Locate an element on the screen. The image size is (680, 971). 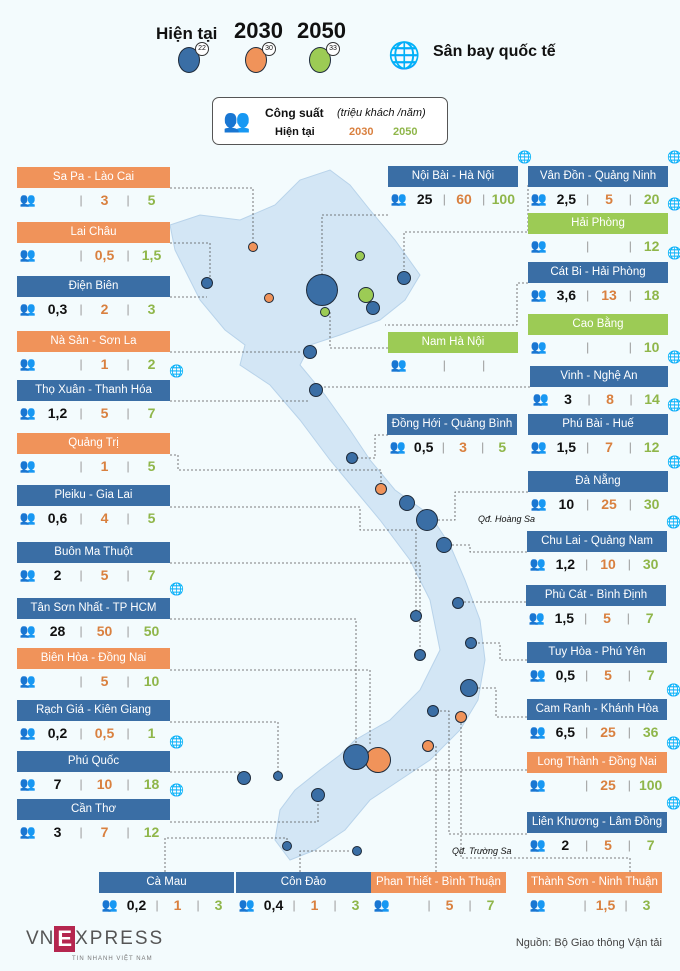
airport-name: Long Thành - Đồng Nai is located at coordinates (597, 762).